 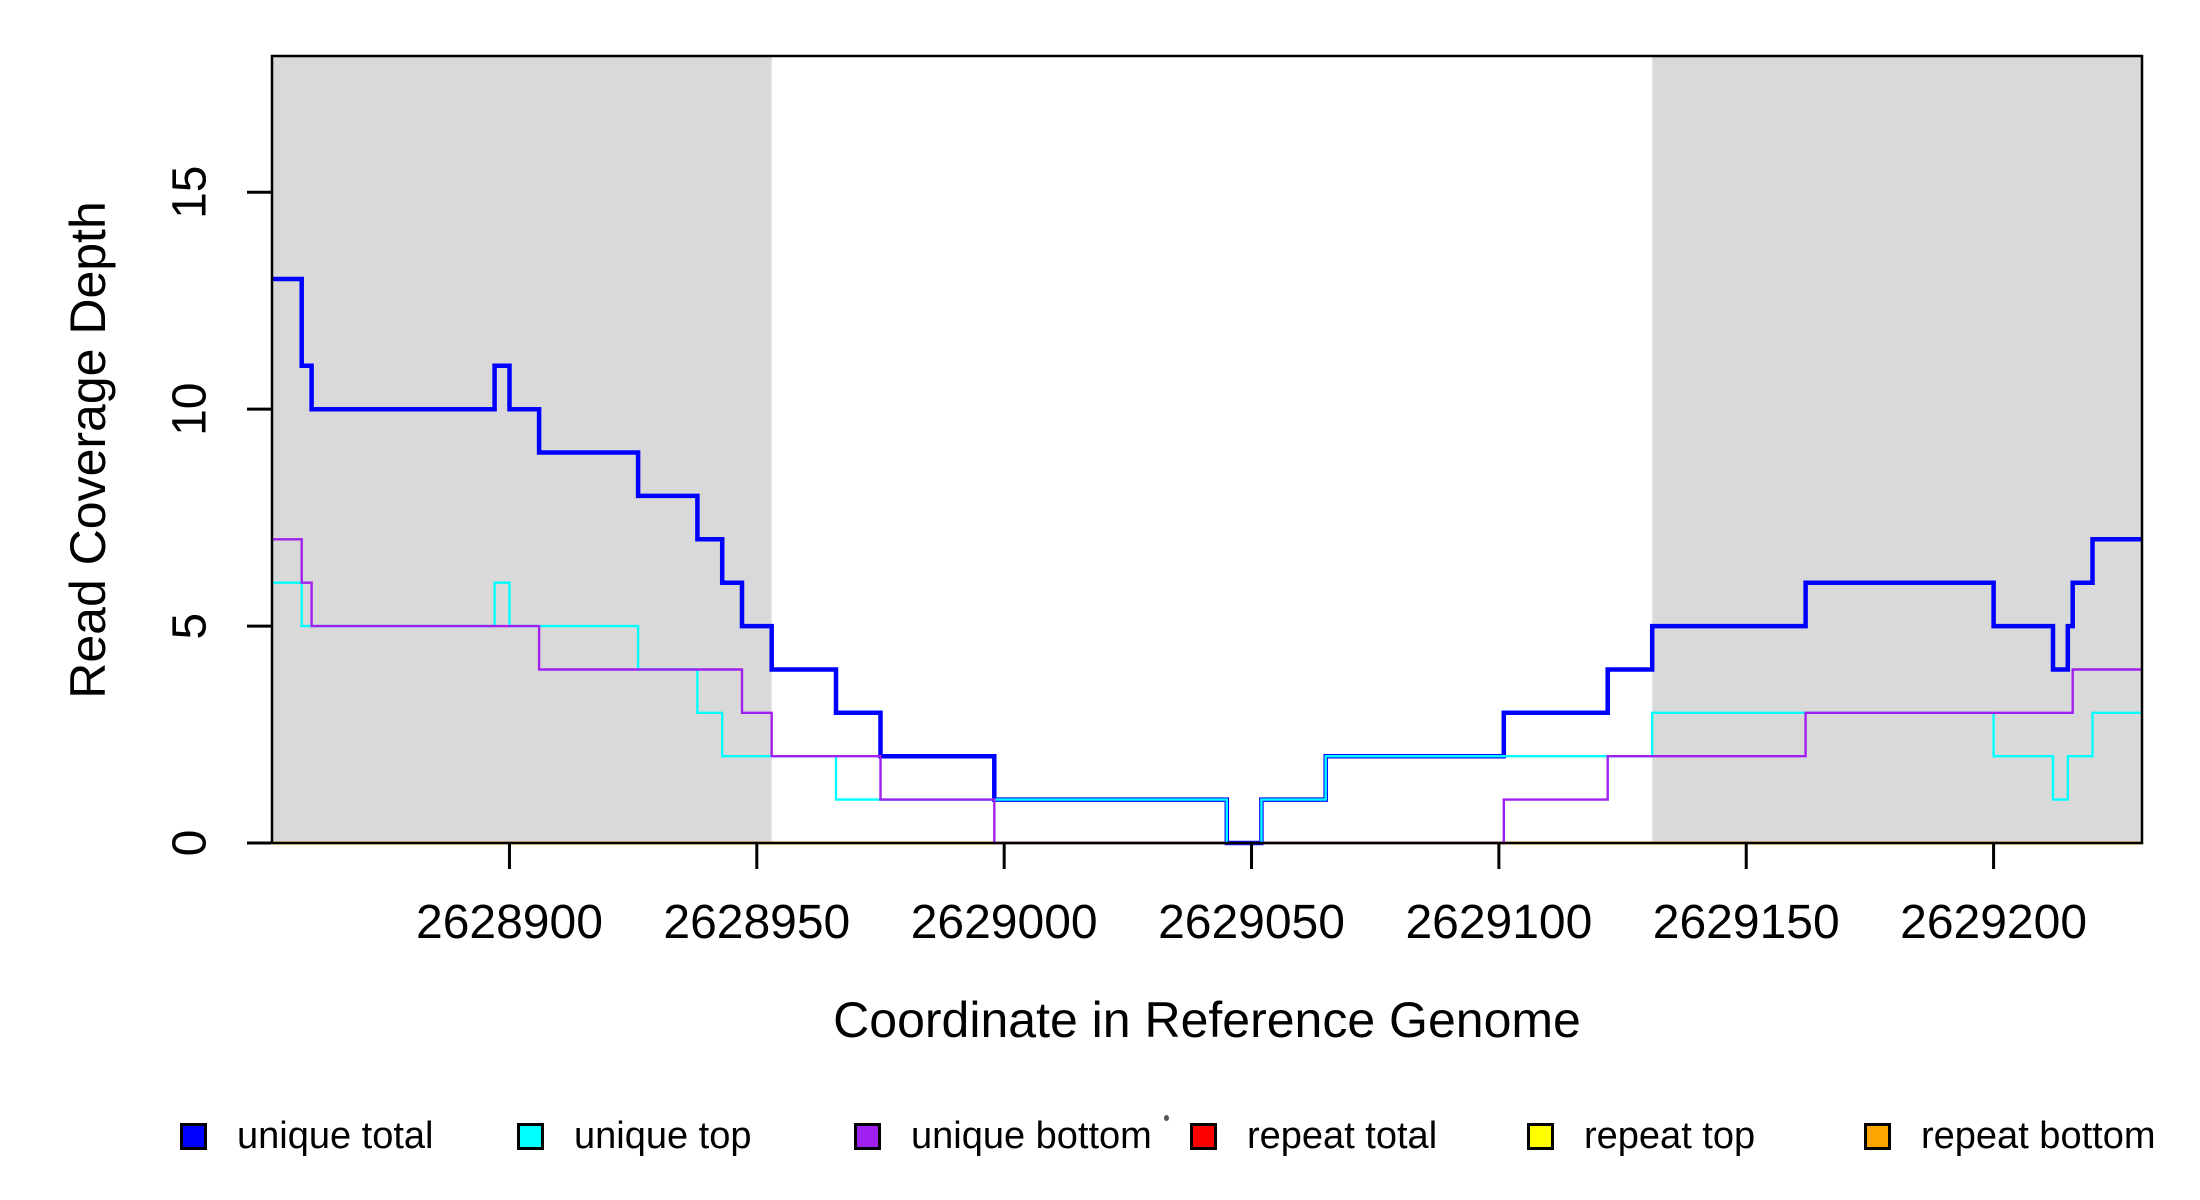 What do you see at coordinates (1670, 1135) in the screenshot?
I see `legend-label: repeat top` at bounding box center [1670, 1135].